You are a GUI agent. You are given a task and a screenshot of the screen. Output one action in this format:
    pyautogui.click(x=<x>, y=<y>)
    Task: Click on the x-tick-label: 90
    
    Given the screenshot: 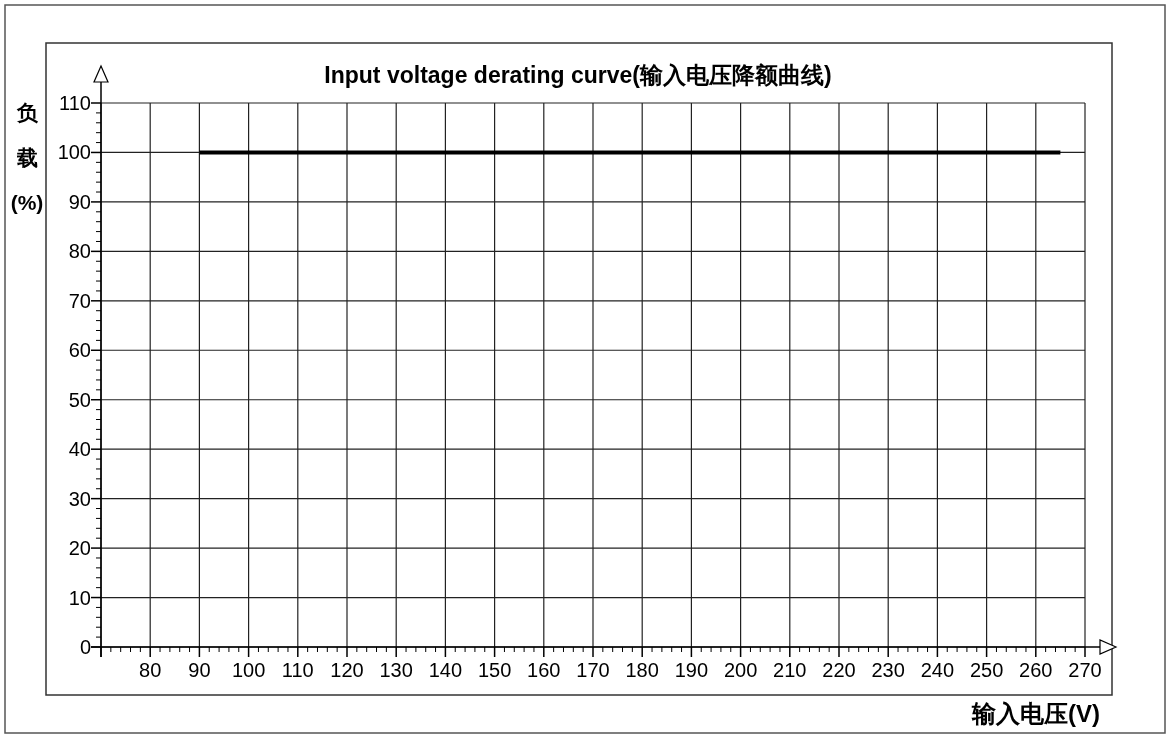 What is the action you would take?
    pyautogui.click(x=199, y=670)
    